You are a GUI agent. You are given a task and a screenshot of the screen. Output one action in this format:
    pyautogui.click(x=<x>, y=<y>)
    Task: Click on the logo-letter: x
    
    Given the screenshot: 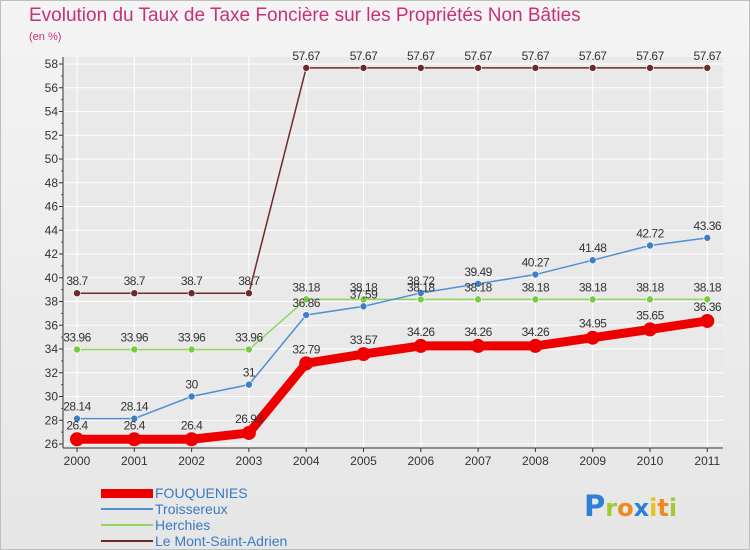 What is the action you would take?
    pyautogui.click(x=641, y=508)
    